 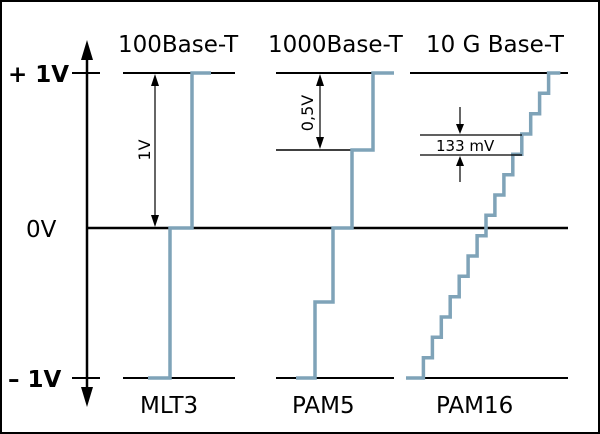 I want to click on dimension-133mv: 133 mV, so click(x=471, y=144).